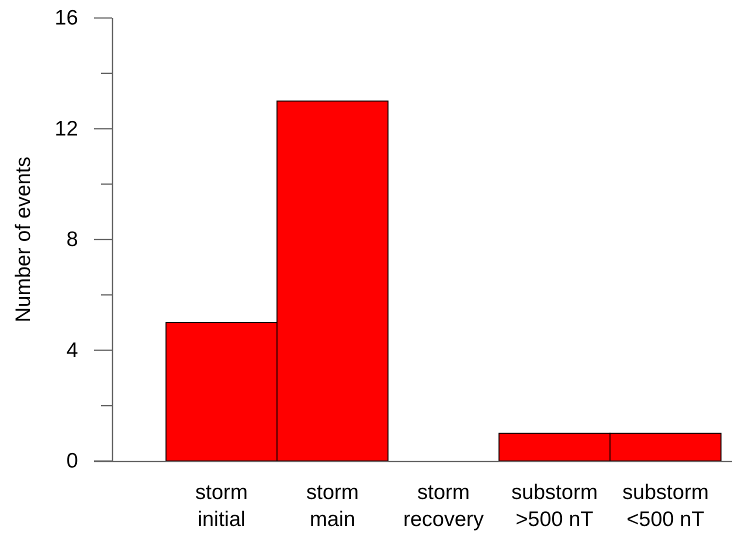 The height and width of the screenshot is (533, 732). Describe the element at coordinates (72, 350) in the screenshot. I see `y-tick-label: 4` at that location.